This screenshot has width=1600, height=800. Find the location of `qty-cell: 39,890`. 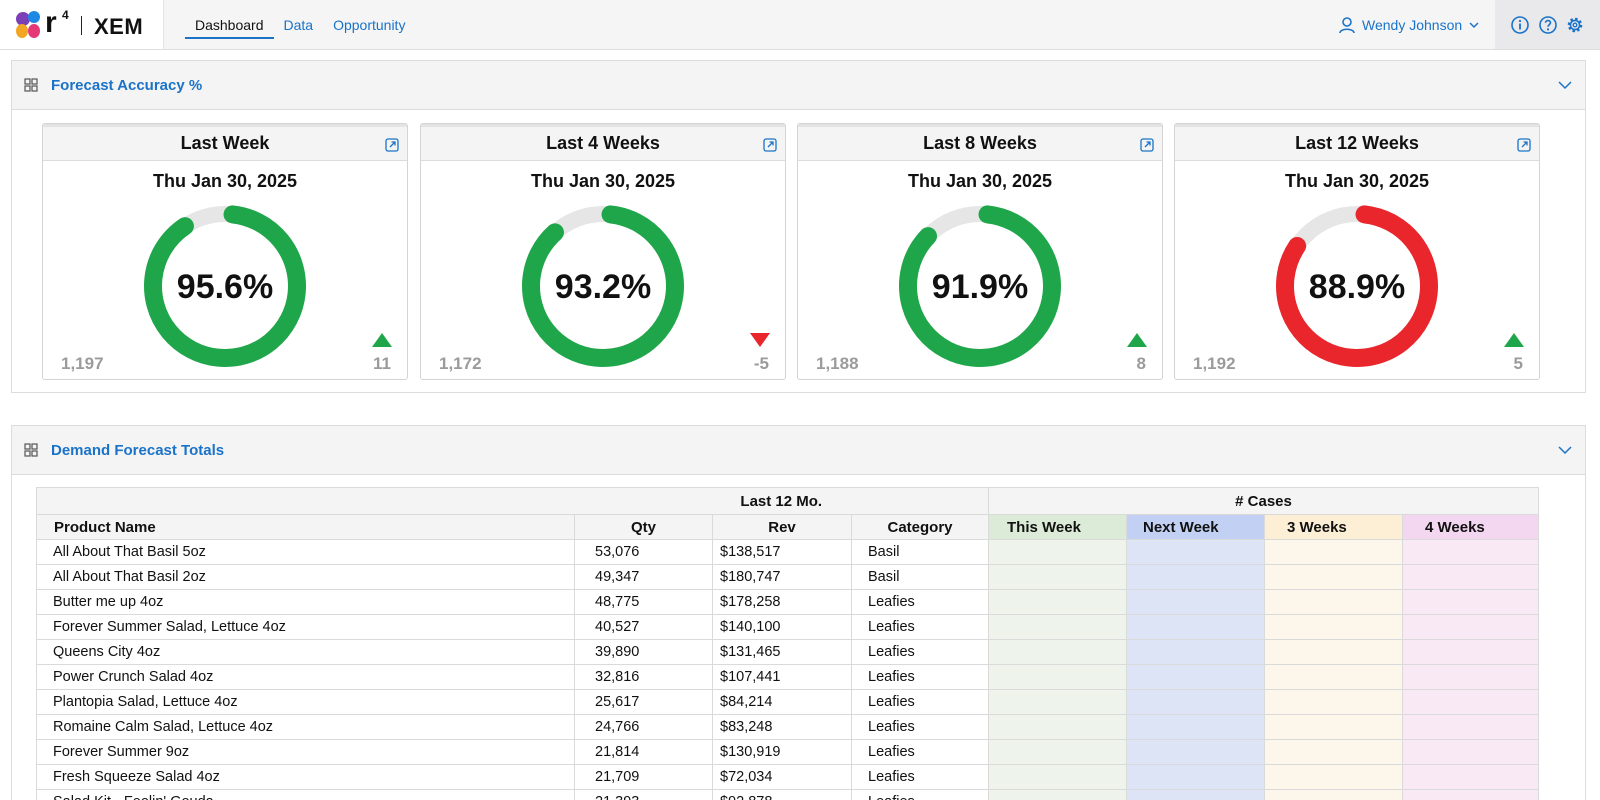

qty-cell: 39,890 is located at coordinates (643, 652).